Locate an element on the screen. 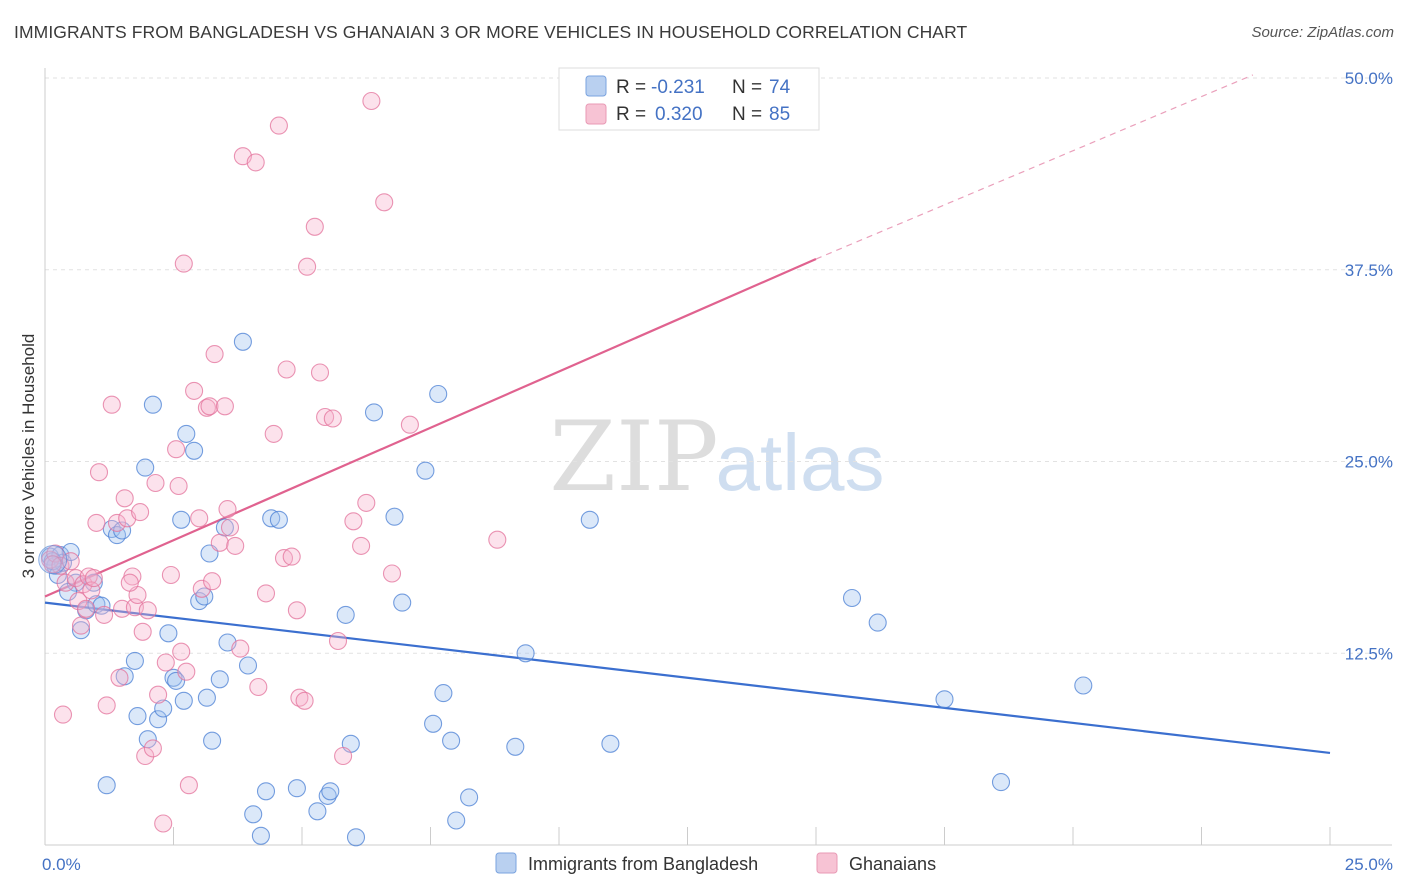 This screenshot has height=892, width=1406. y-axis-label: 3 or more Vehicles in Household is located at coordinates (28, 456).